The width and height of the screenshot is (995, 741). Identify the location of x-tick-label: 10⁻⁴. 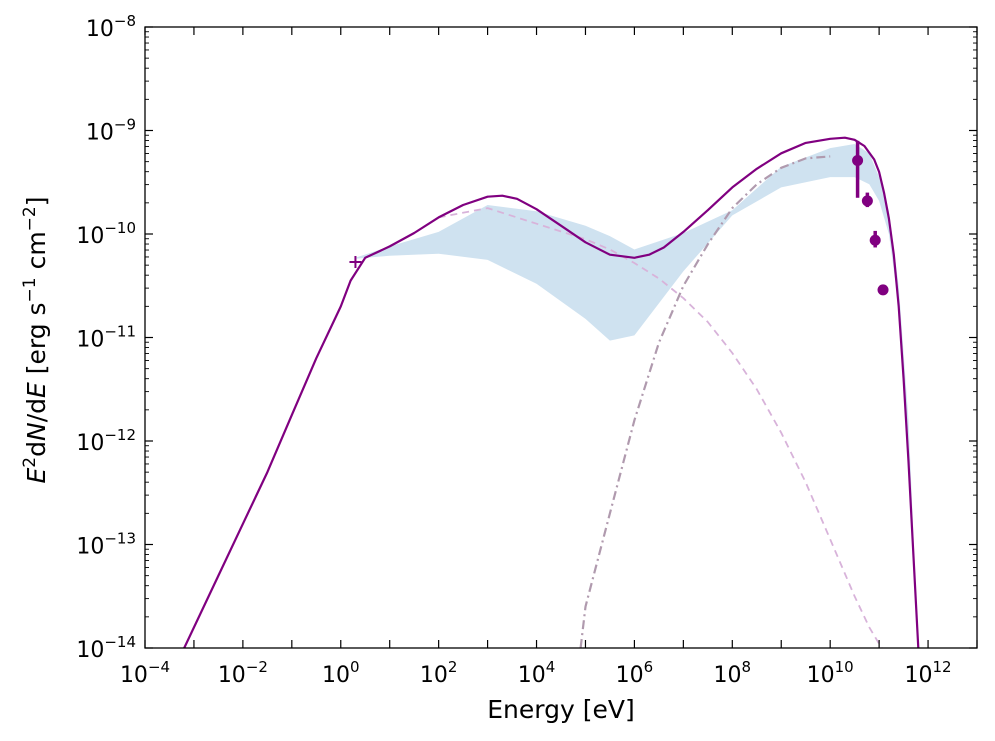
(145, 673).